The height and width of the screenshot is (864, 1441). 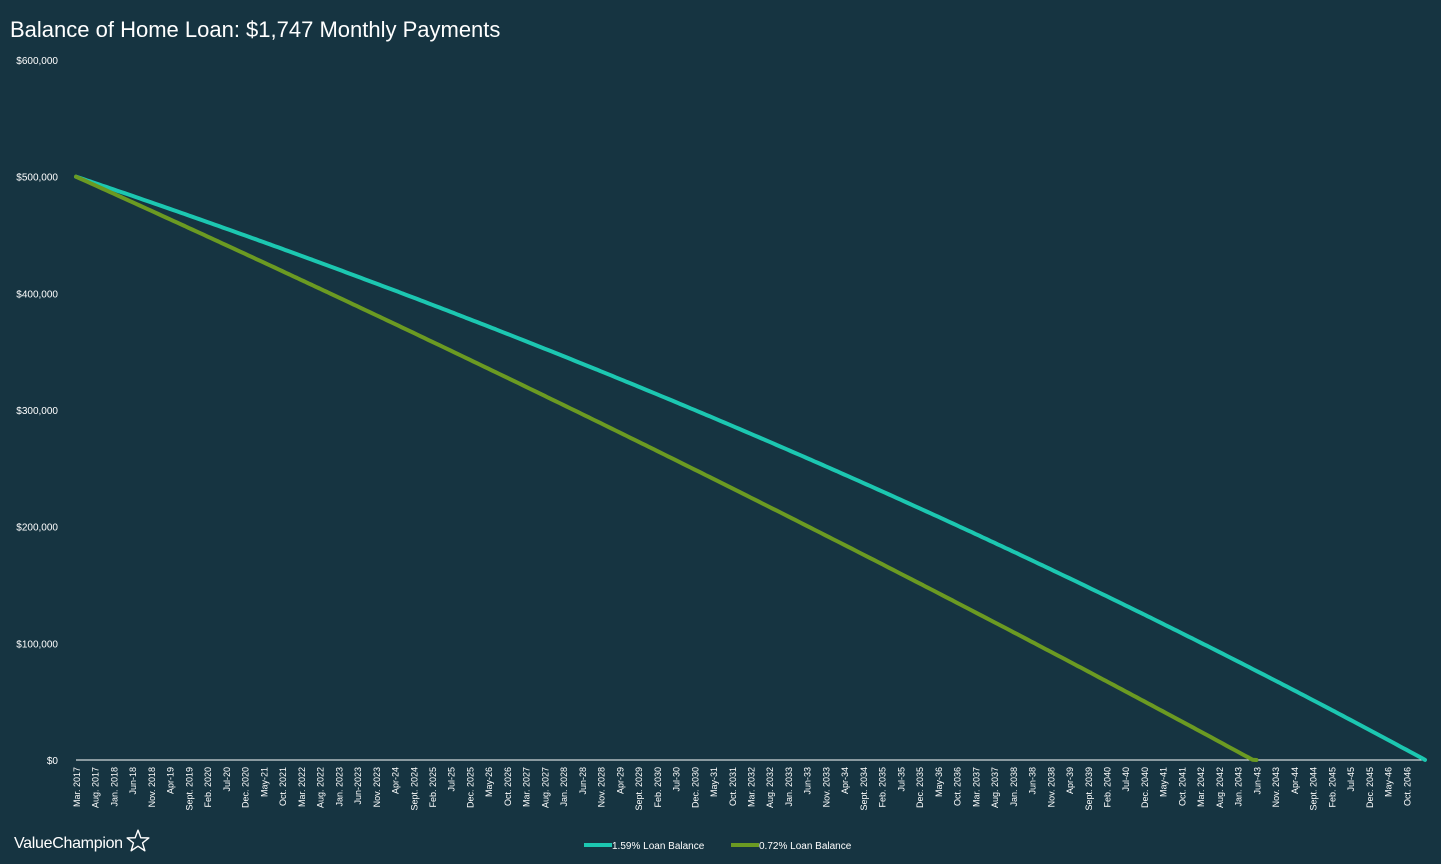 I want to click on x-tick-label: Nov. 2028, so click(x=602, y=787).